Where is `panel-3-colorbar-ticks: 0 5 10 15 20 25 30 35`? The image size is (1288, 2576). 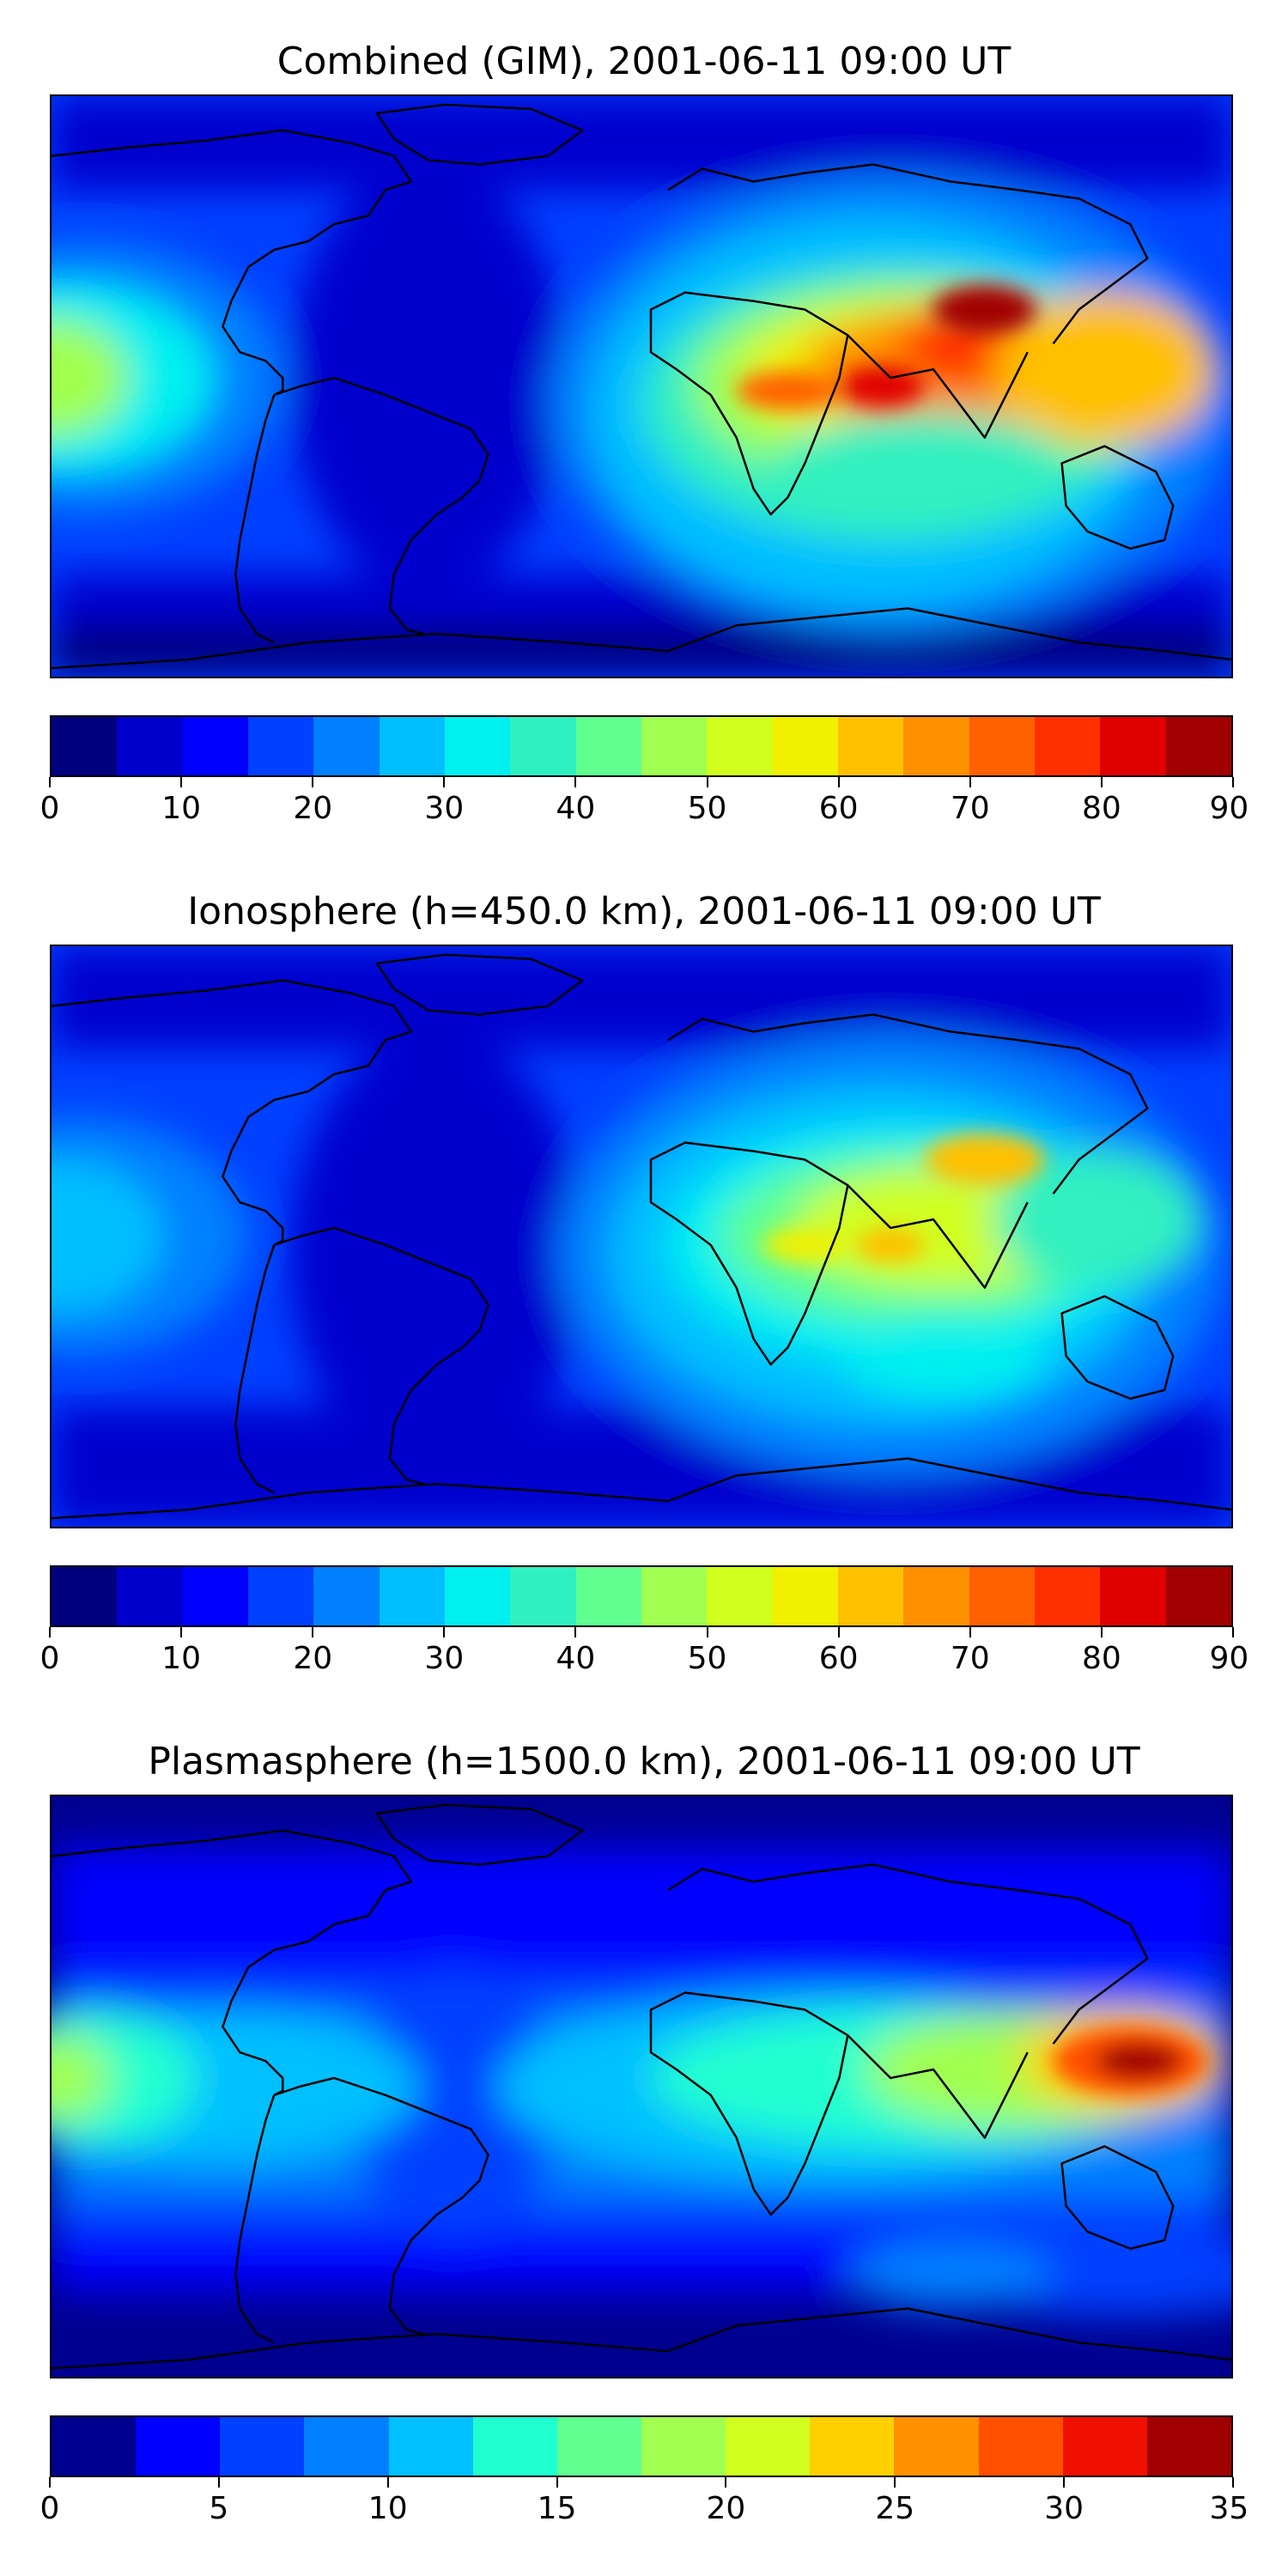
panel-3-colorbar-ticks: 0 5 10 15 20 25 30 35 is located at coordinates (644, 2503).